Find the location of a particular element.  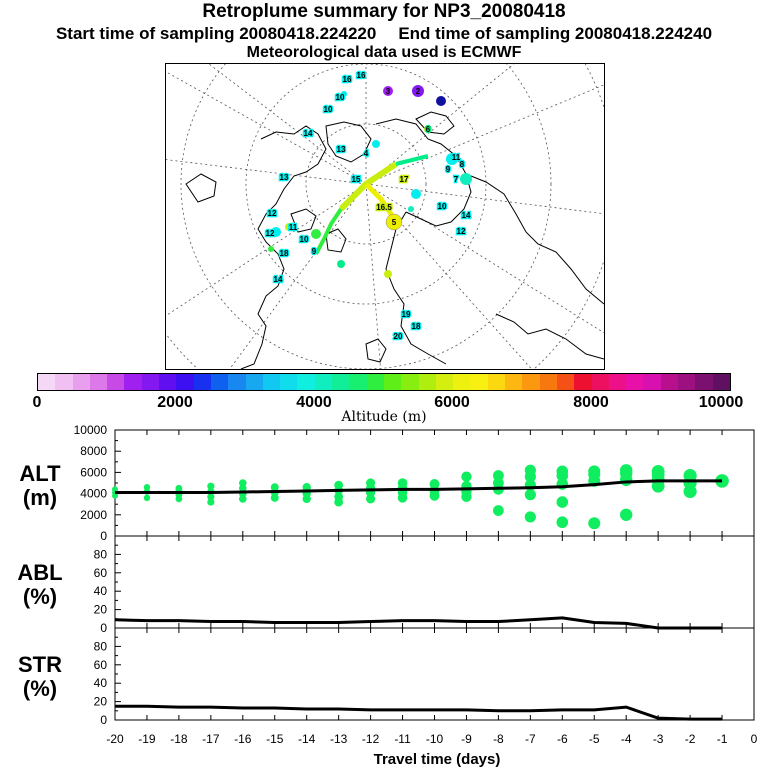

alt-y-tick-label: 2000 is located at coordinates (93, 515).